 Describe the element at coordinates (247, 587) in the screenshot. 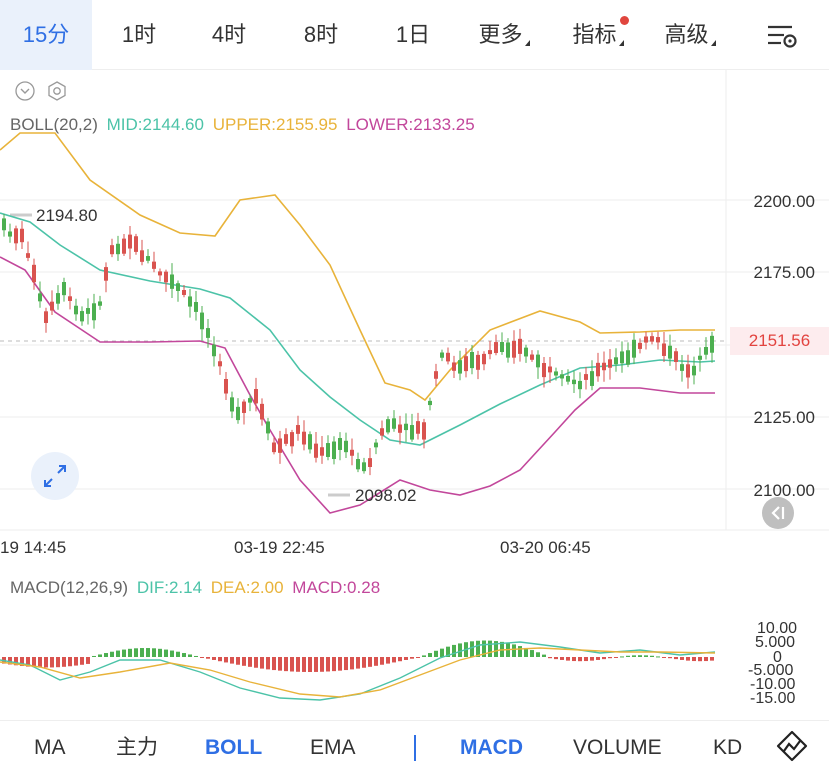

I see `macd-dea-value: DEA:2.00` at that location.